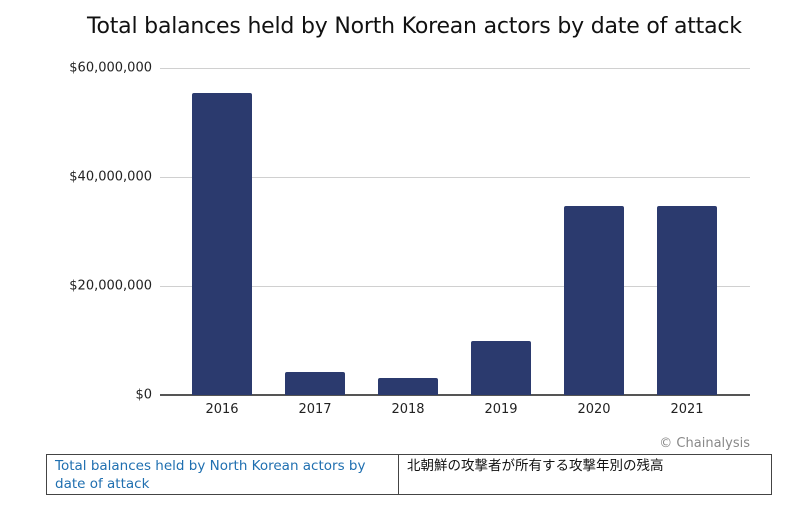 Image resolution: width=800 pixels, height=508 pixels. I want to click on x-axis-line, so click(455, 395).